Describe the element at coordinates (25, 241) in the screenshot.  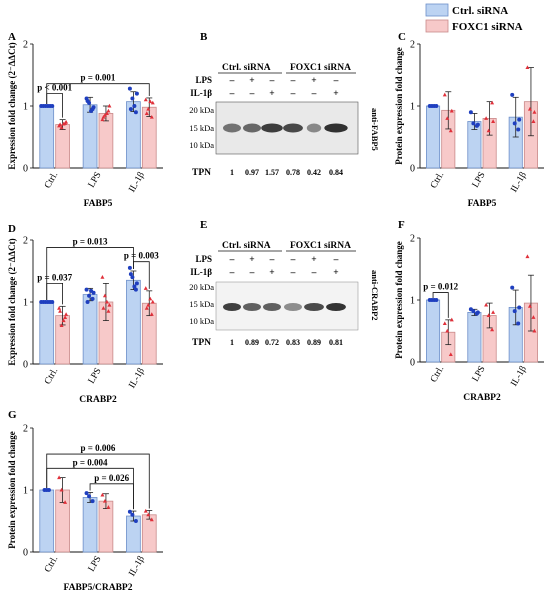
I see `y-tick-label-d: 2` at that location.